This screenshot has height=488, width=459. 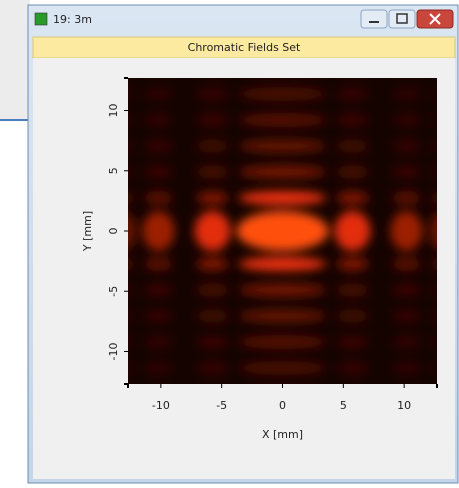 I want to click on close-icon, so click(x=435, y=19).